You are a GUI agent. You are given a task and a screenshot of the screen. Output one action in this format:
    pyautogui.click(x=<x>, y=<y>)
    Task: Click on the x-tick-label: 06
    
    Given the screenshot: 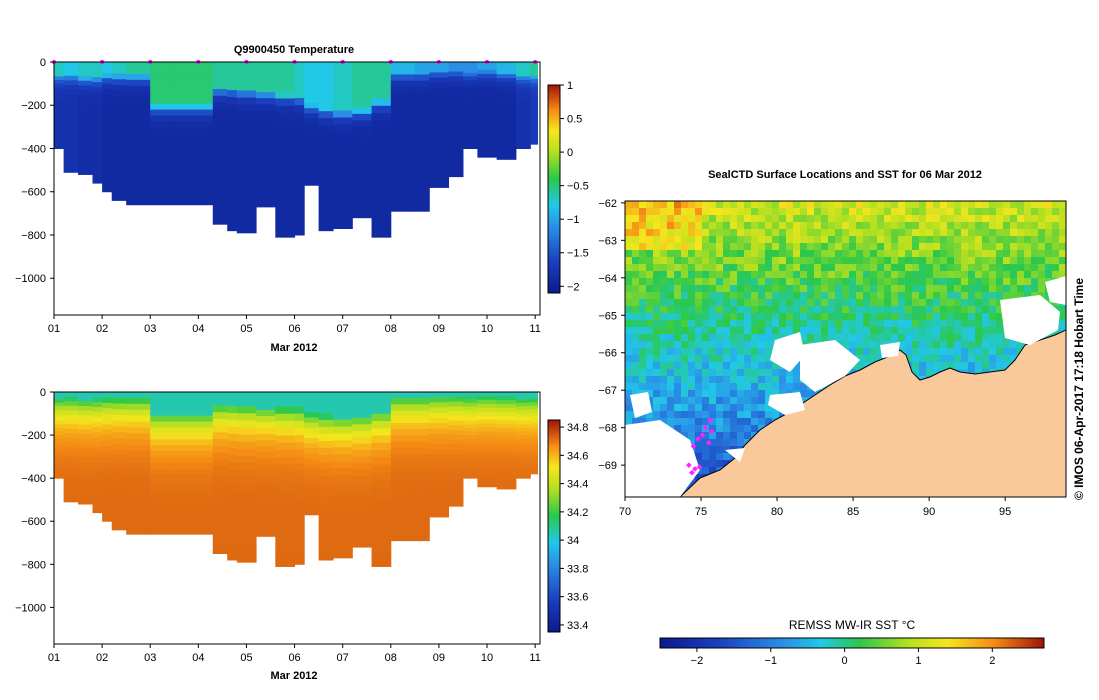 What is the action you would take?
    pyautogui.click(x=294, y=658)
    